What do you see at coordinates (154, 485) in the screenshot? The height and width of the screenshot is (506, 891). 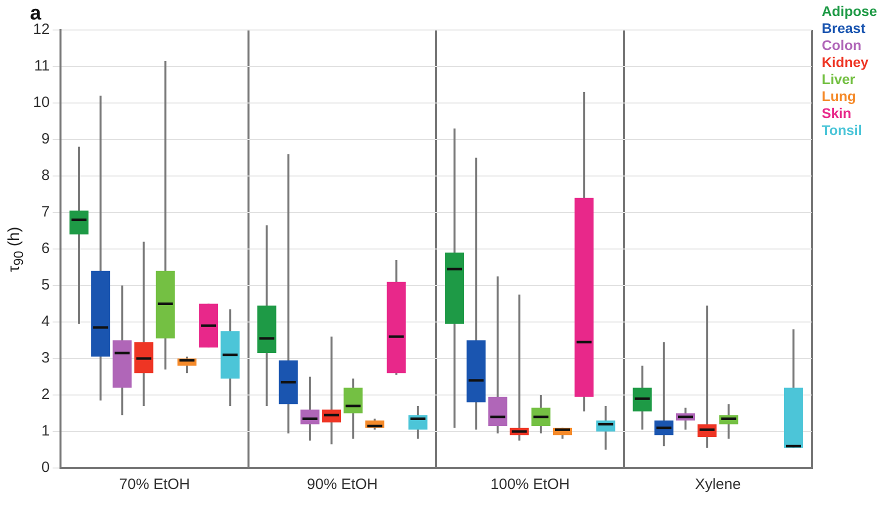 I see `x-tick-label: 70% EtOH` at bounding box center [154, 485].